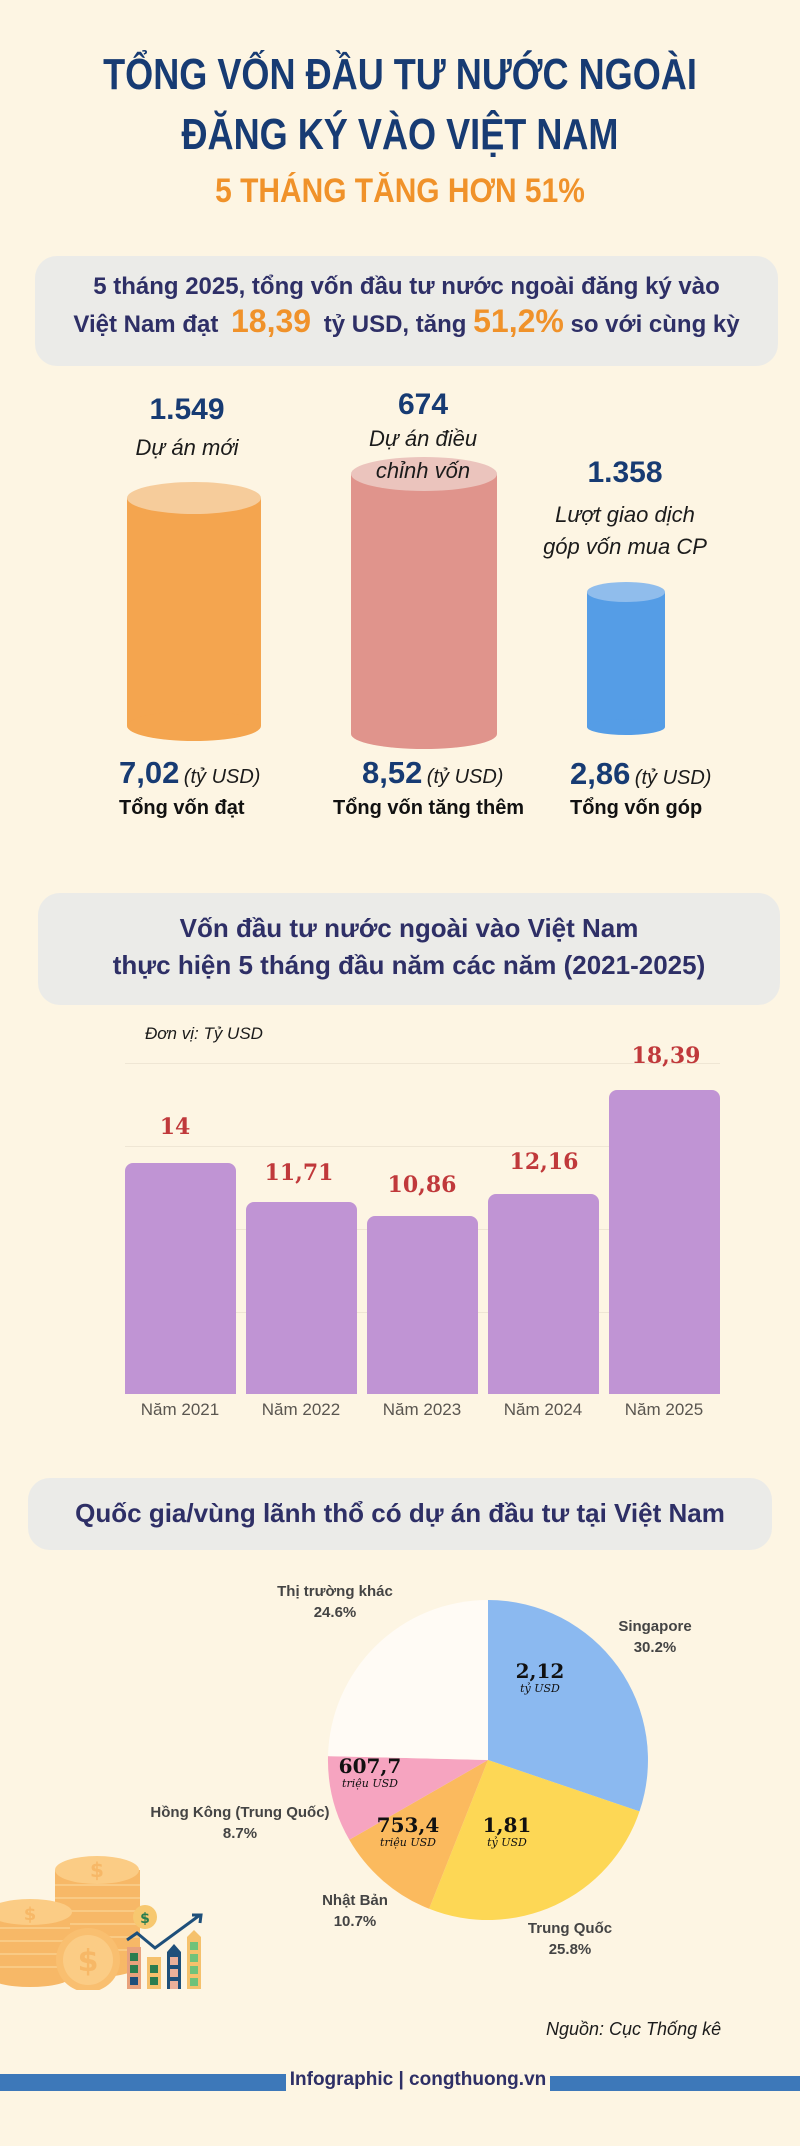 The height and width of the screenshot is (2146, 800). I want to click on page-title-line1: TỔNG VỐN ĐẦU TƯ NƯỚC NGOÀI, so click(400, 74).